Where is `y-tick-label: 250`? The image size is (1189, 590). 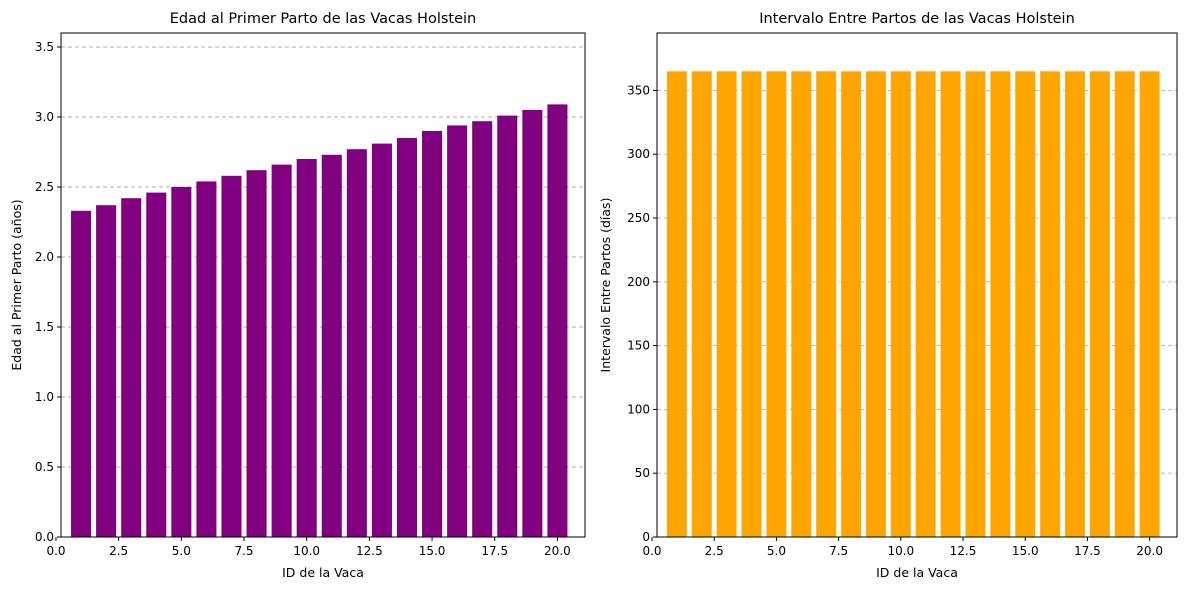 y-tick-label: 250 is located at coordinates (638, 218).